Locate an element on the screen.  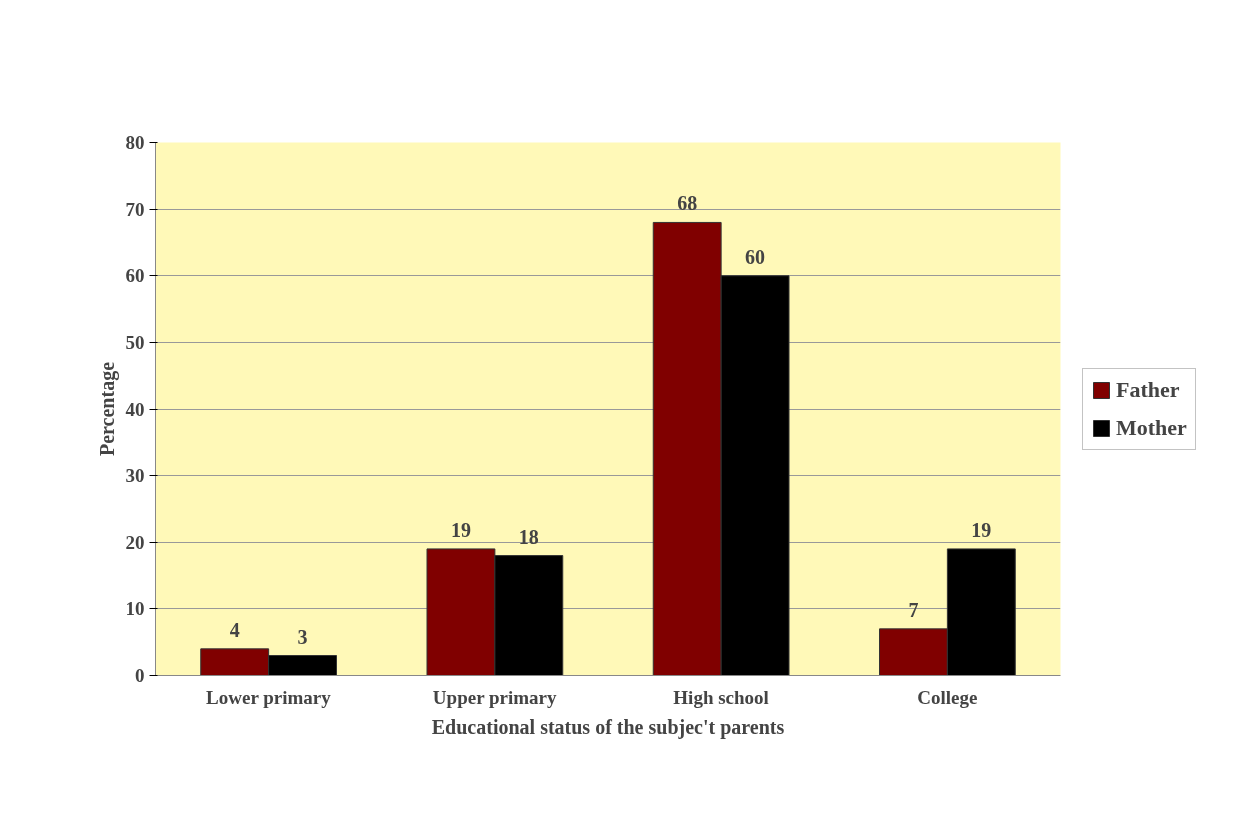
x-tick-label: High school is located at coordinates (721, 697).